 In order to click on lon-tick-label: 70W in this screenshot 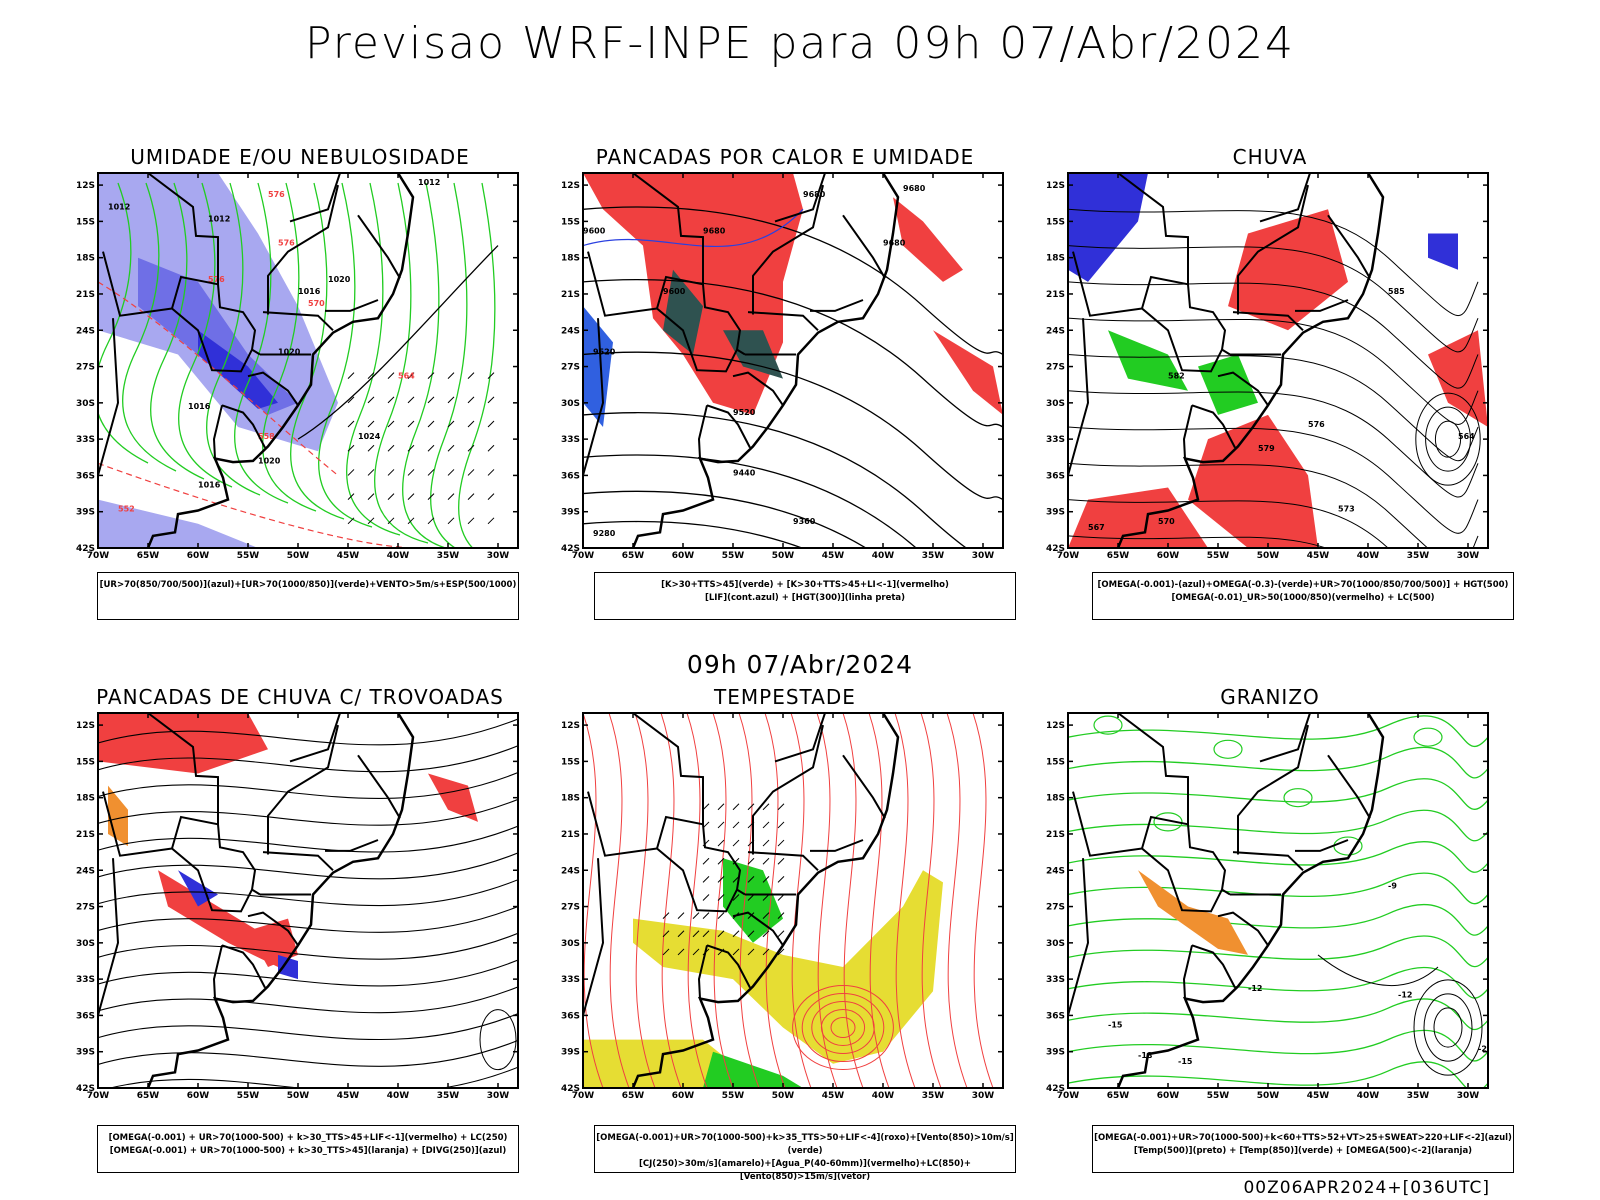, I will do `click(583, 556)`.